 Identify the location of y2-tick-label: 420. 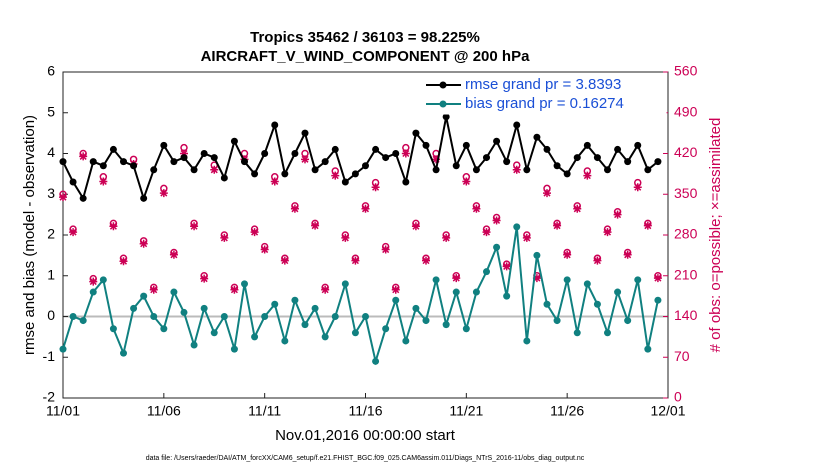
(686, 152).